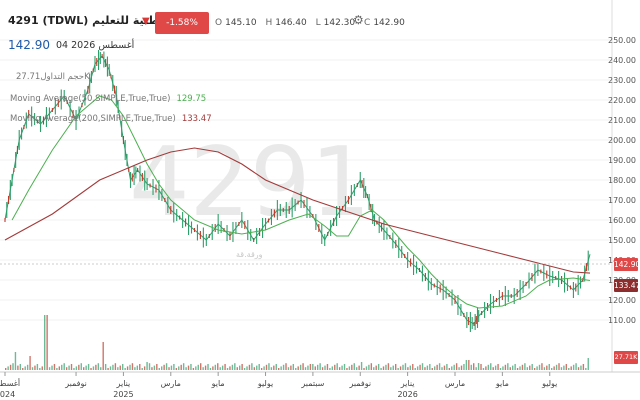 This screenshot has height=400, width=640. I want to click on volume-price-label: 27.71K, so click(626, 357).